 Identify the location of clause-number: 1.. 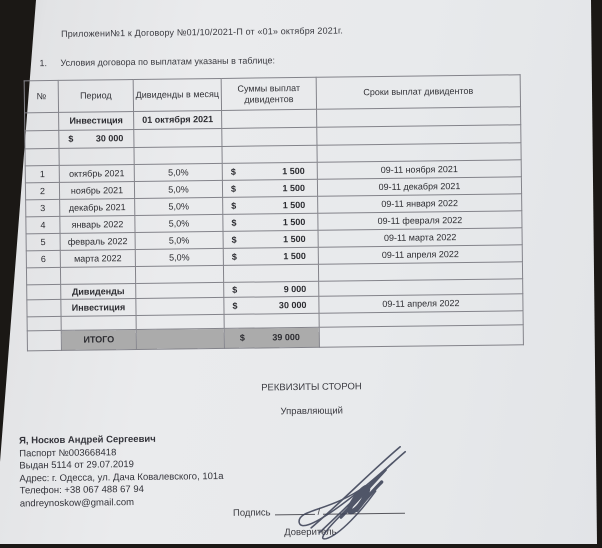
(43, 63).